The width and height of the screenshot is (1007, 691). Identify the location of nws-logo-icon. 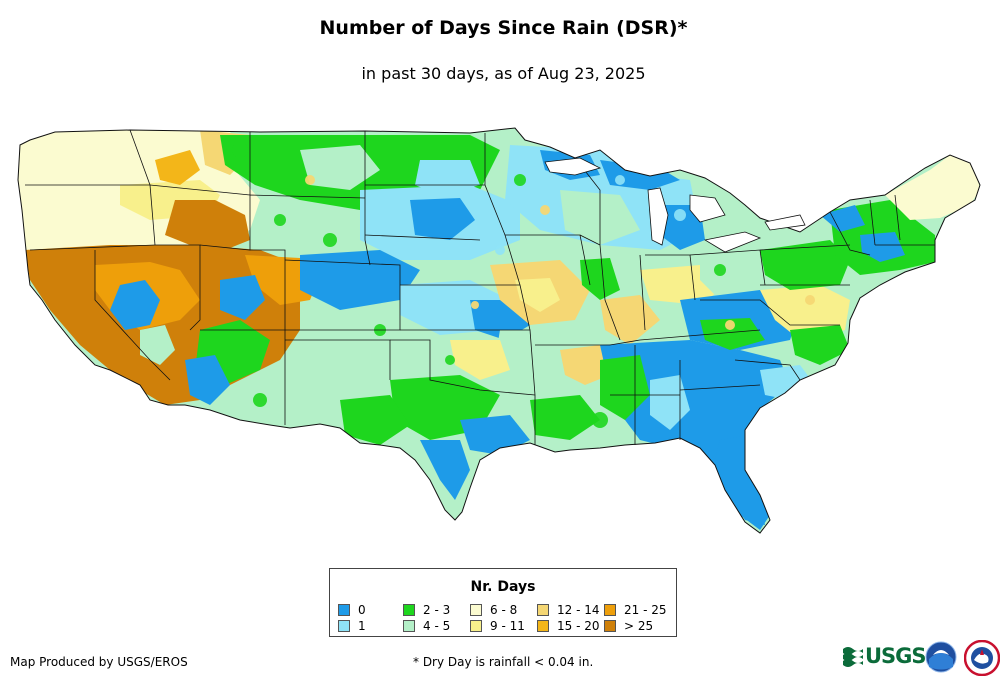
(982, 659).